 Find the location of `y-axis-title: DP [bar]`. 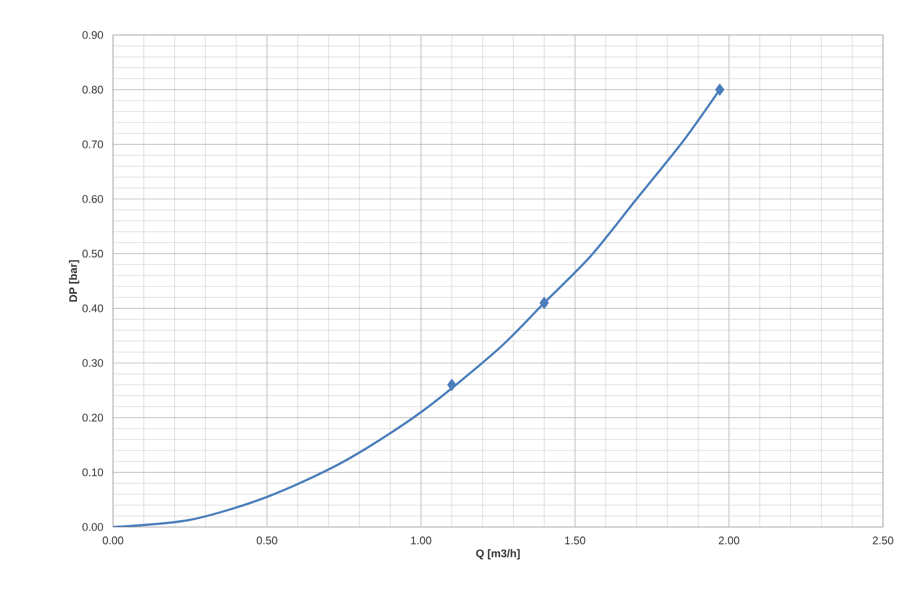

y-axis-title: DP [bar] is located at coordinates (74, 281).